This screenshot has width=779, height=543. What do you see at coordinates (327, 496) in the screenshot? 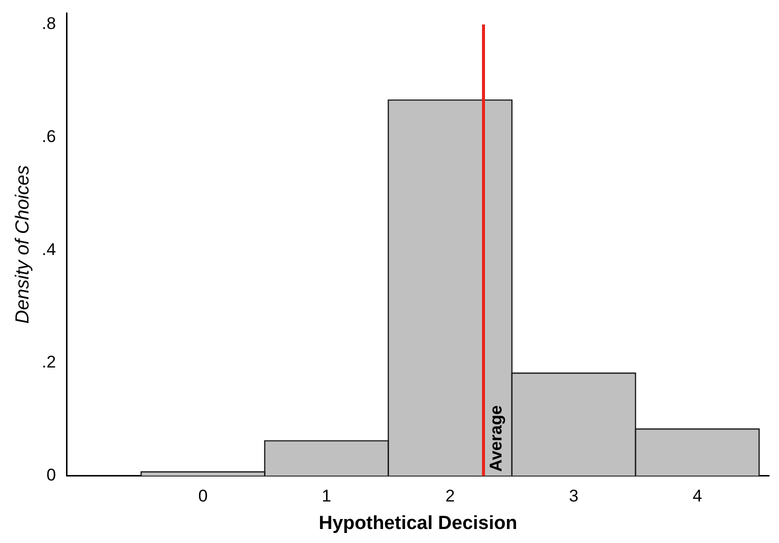
I see `x-tick-label: 1` at bounding box center [327, 496].